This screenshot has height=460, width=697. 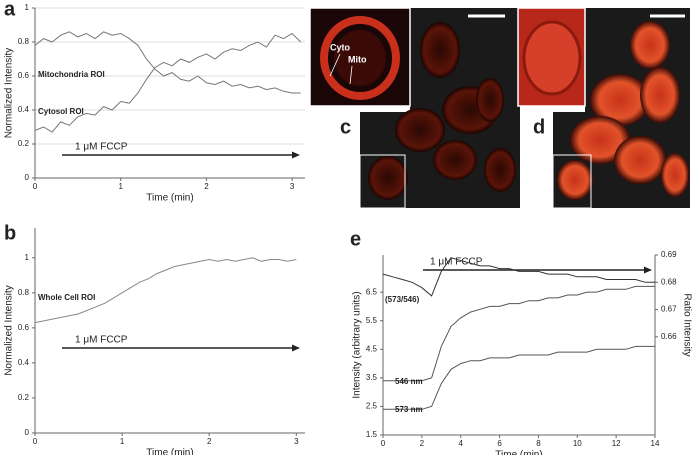 What do you see at coordinates (655, 443) in the screenshot?
I see `x-tick-label: 14` at bounding box center [655, 443].